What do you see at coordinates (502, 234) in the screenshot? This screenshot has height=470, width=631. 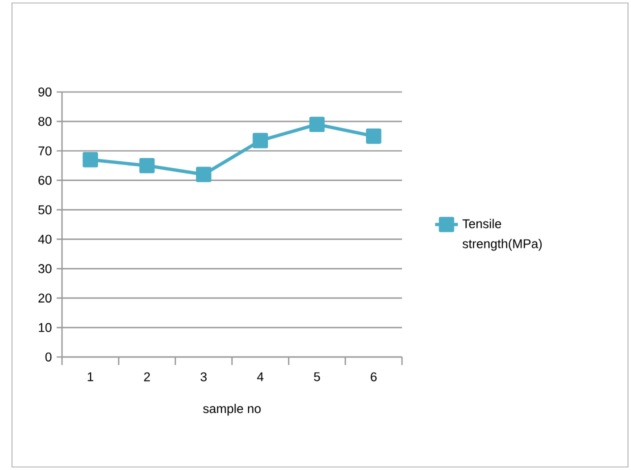 I see `legend-label: Tensile strength(MPa)` at bounding box center [502, 234].